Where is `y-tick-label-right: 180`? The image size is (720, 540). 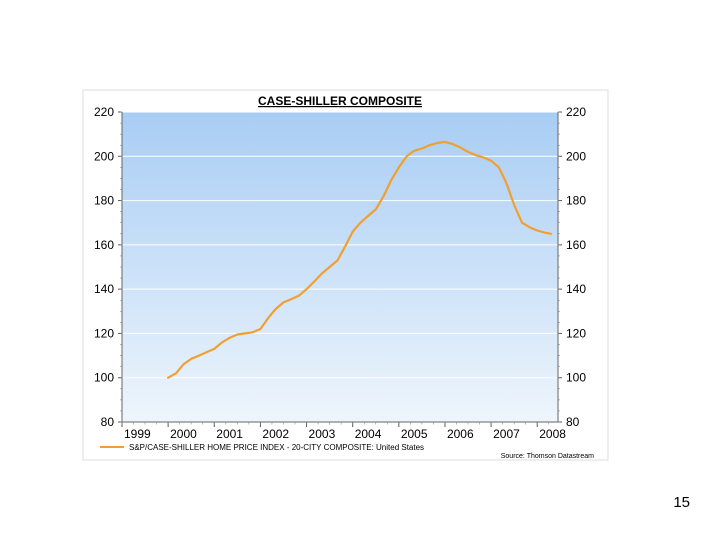
y-tick-label-right: 180 is located at coordinates (576, 201).